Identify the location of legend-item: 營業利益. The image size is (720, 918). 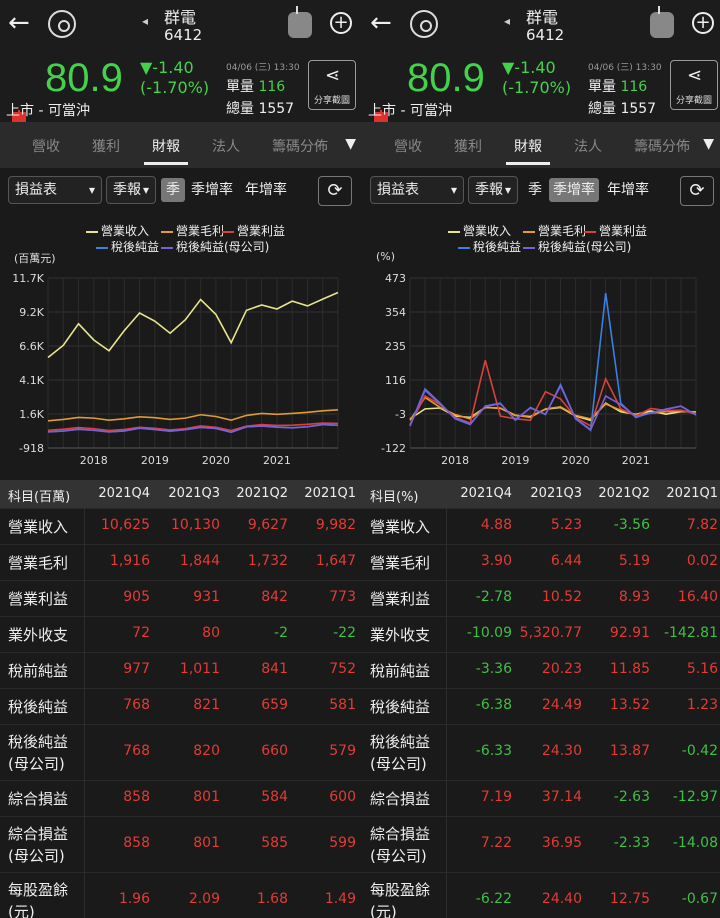
(253, 230).